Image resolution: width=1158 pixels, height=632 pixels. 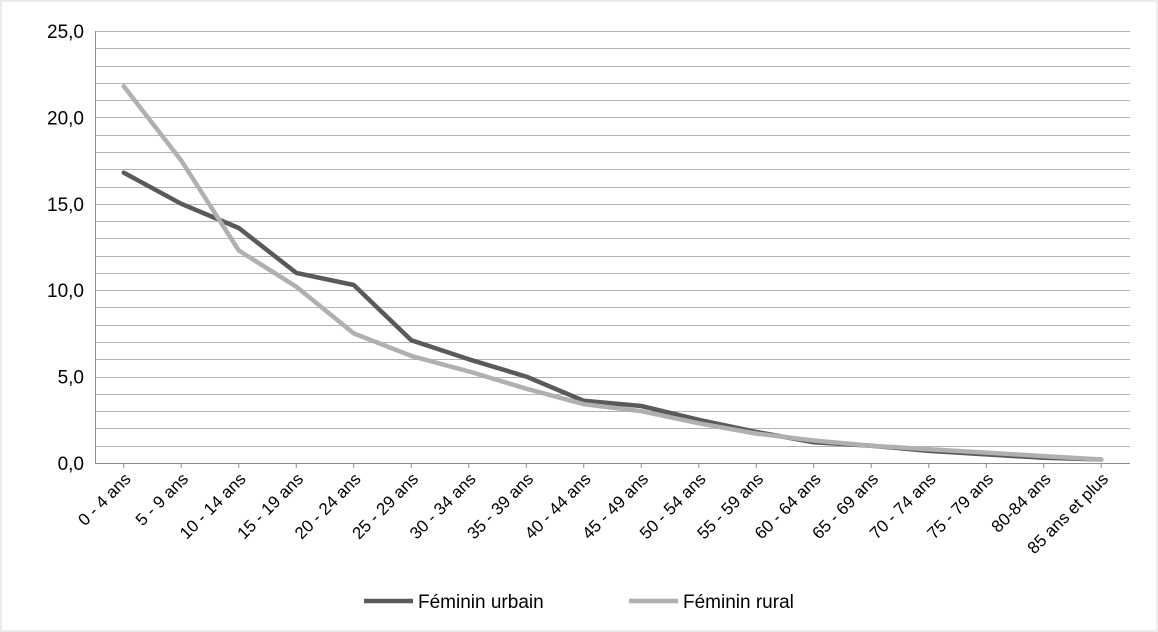 What do you see at coordinates (65, 32) in the screenshot?
I see `y-tick-label: 25,0` at bounding box center [65, 32].